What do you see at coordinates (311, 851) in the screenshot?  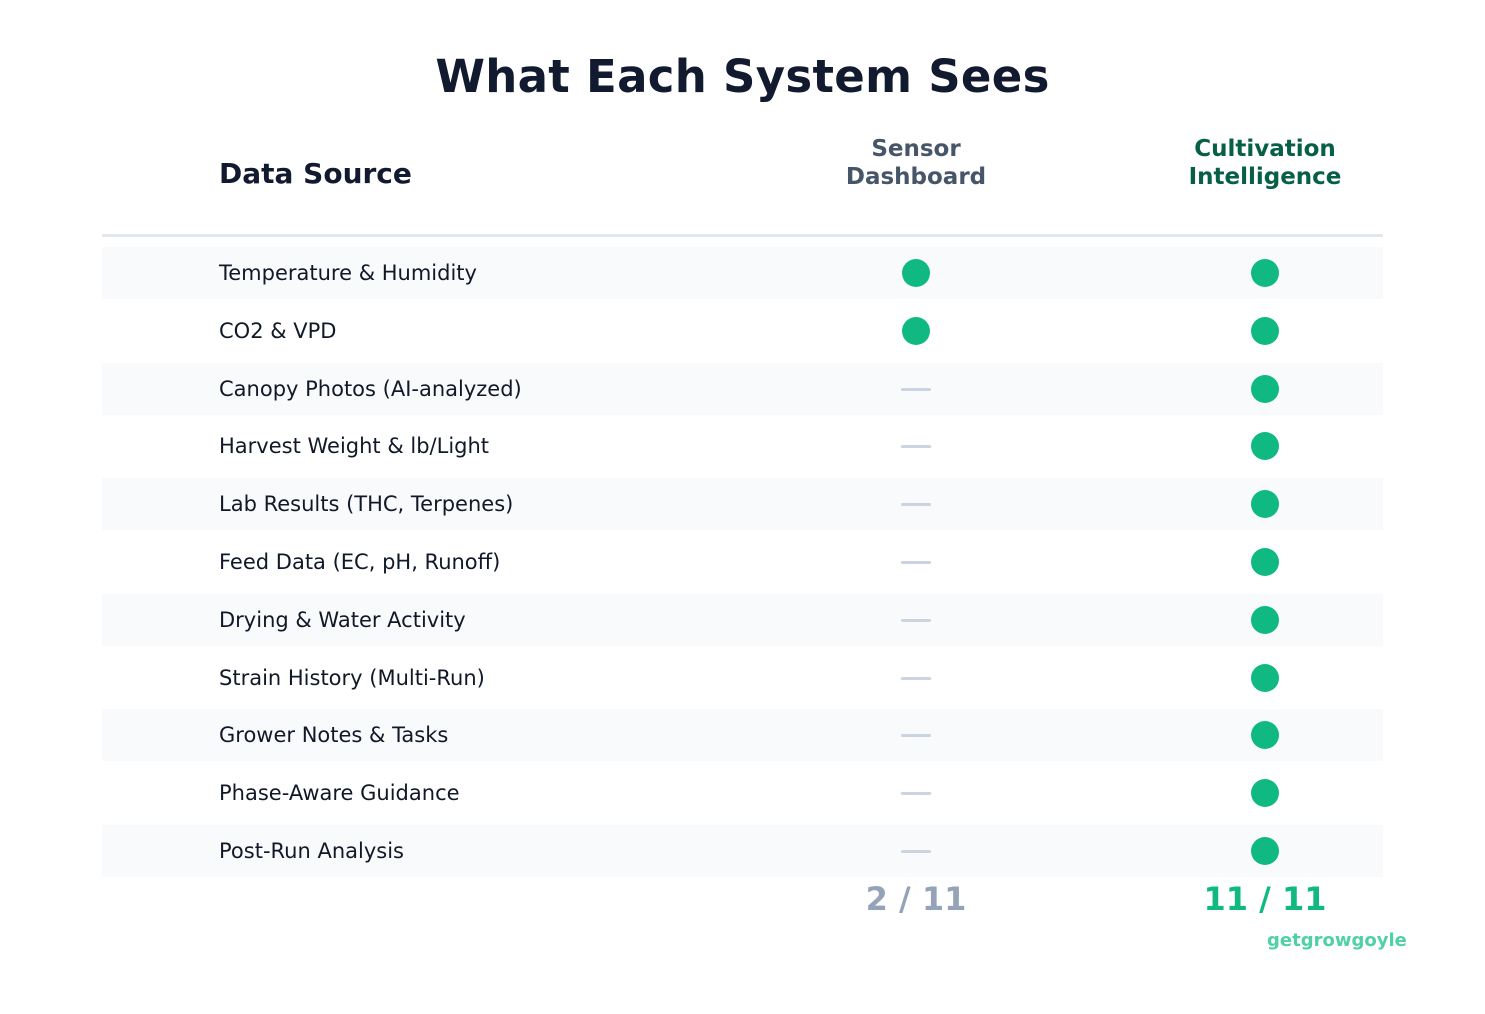 I see `row-label: Post-Run Analysis` at bounding box center [311, 851].